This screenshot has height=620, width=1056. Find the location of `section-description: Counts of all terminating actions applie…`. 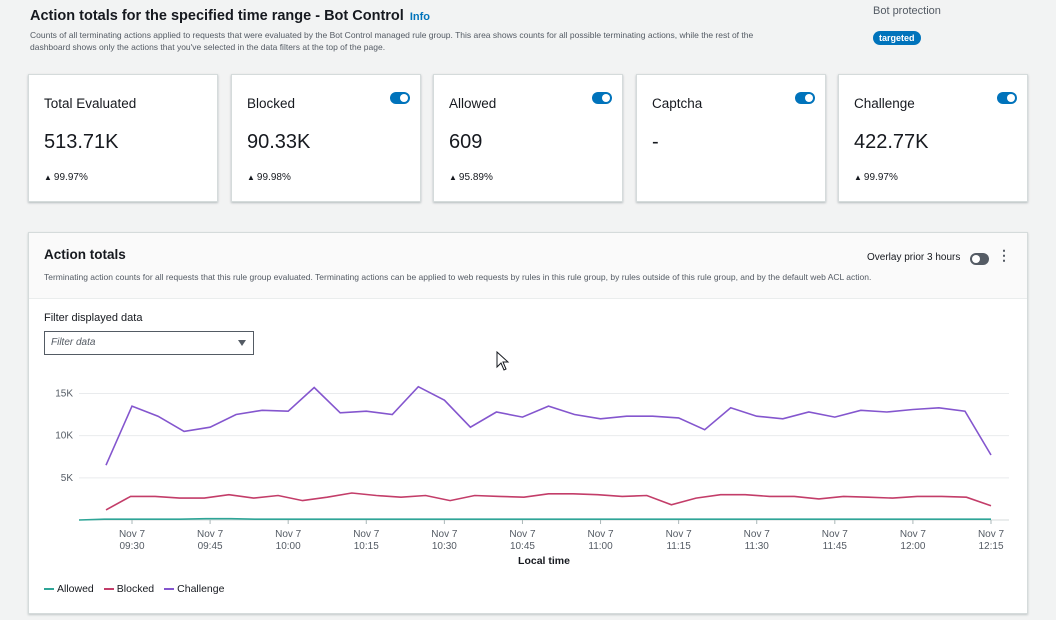

section-description: Counts of all terminating actions applie… is located at coordinates (392, 41).